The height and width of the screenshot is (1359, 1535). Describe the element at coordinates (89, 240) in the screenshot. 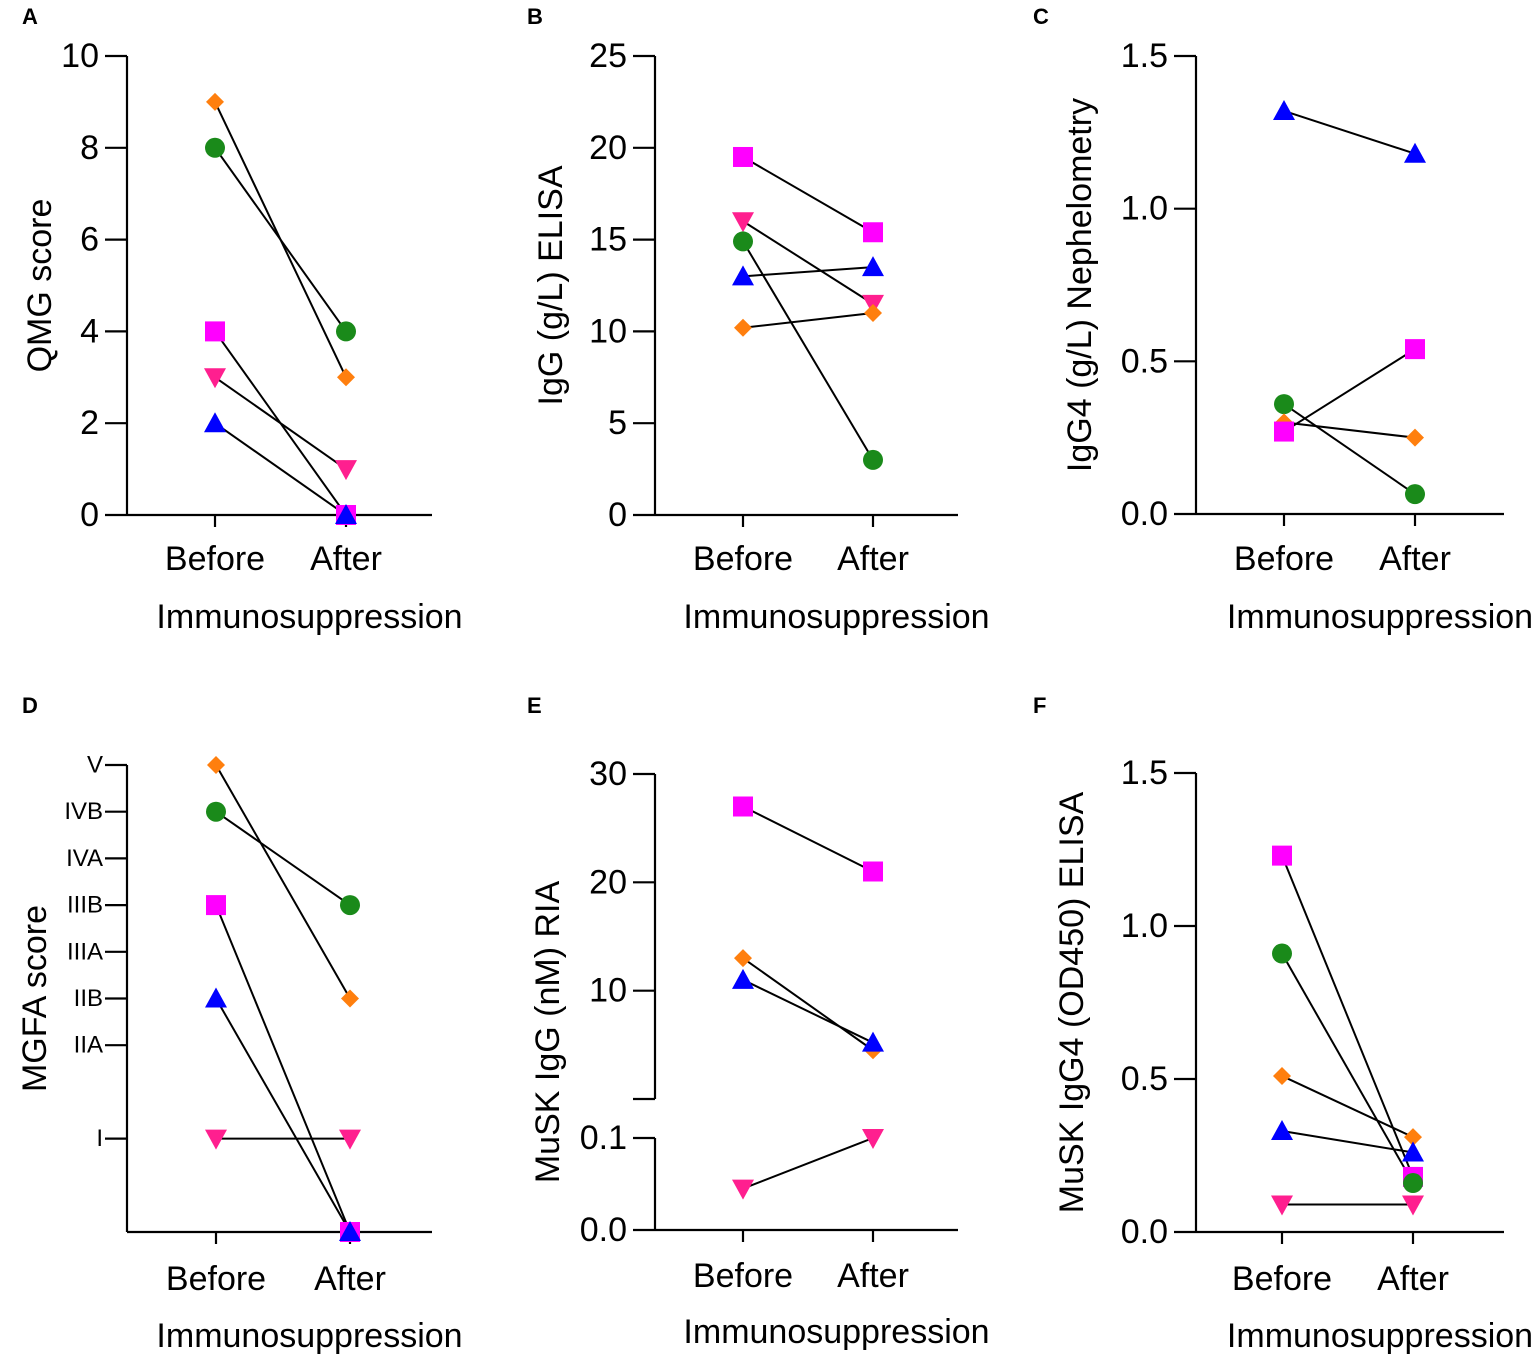

I see `y-tick-label: 6` at that location.